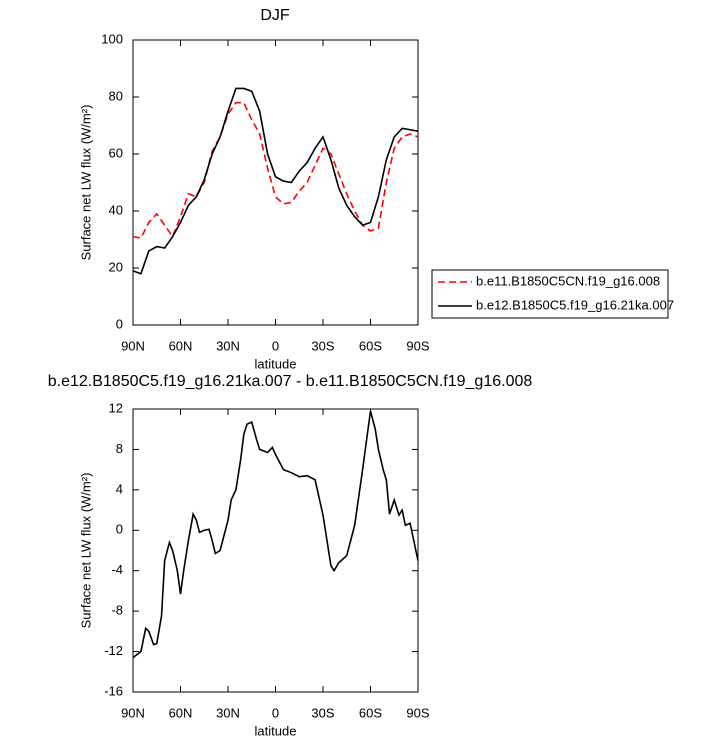 This screenshot has width=716, height=751. Describe the element at coordinates (117, 569) in the screenshot. I see `y-tick-label: -4` at that location.